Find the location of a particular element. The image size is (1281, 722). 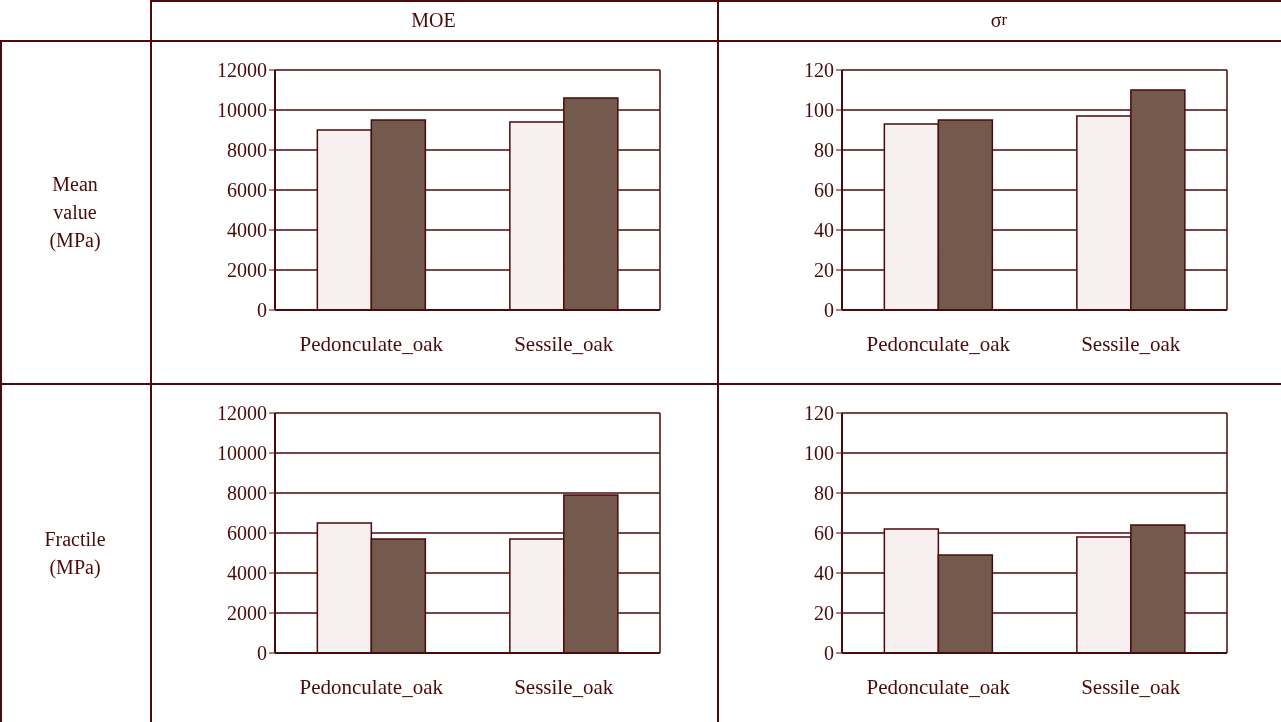

chart-title: MOE is located at coordinates (433, 20).